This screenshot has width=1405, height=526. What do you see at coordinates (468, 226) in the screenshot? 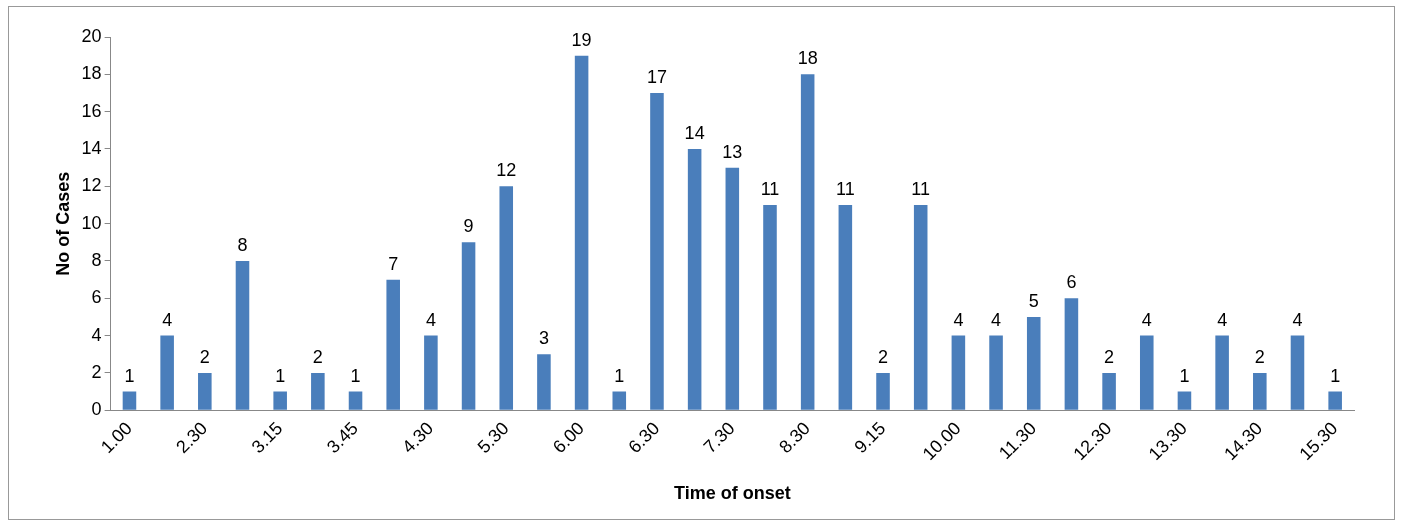
I see `data-label: 9` at bounding box center [468, 226].